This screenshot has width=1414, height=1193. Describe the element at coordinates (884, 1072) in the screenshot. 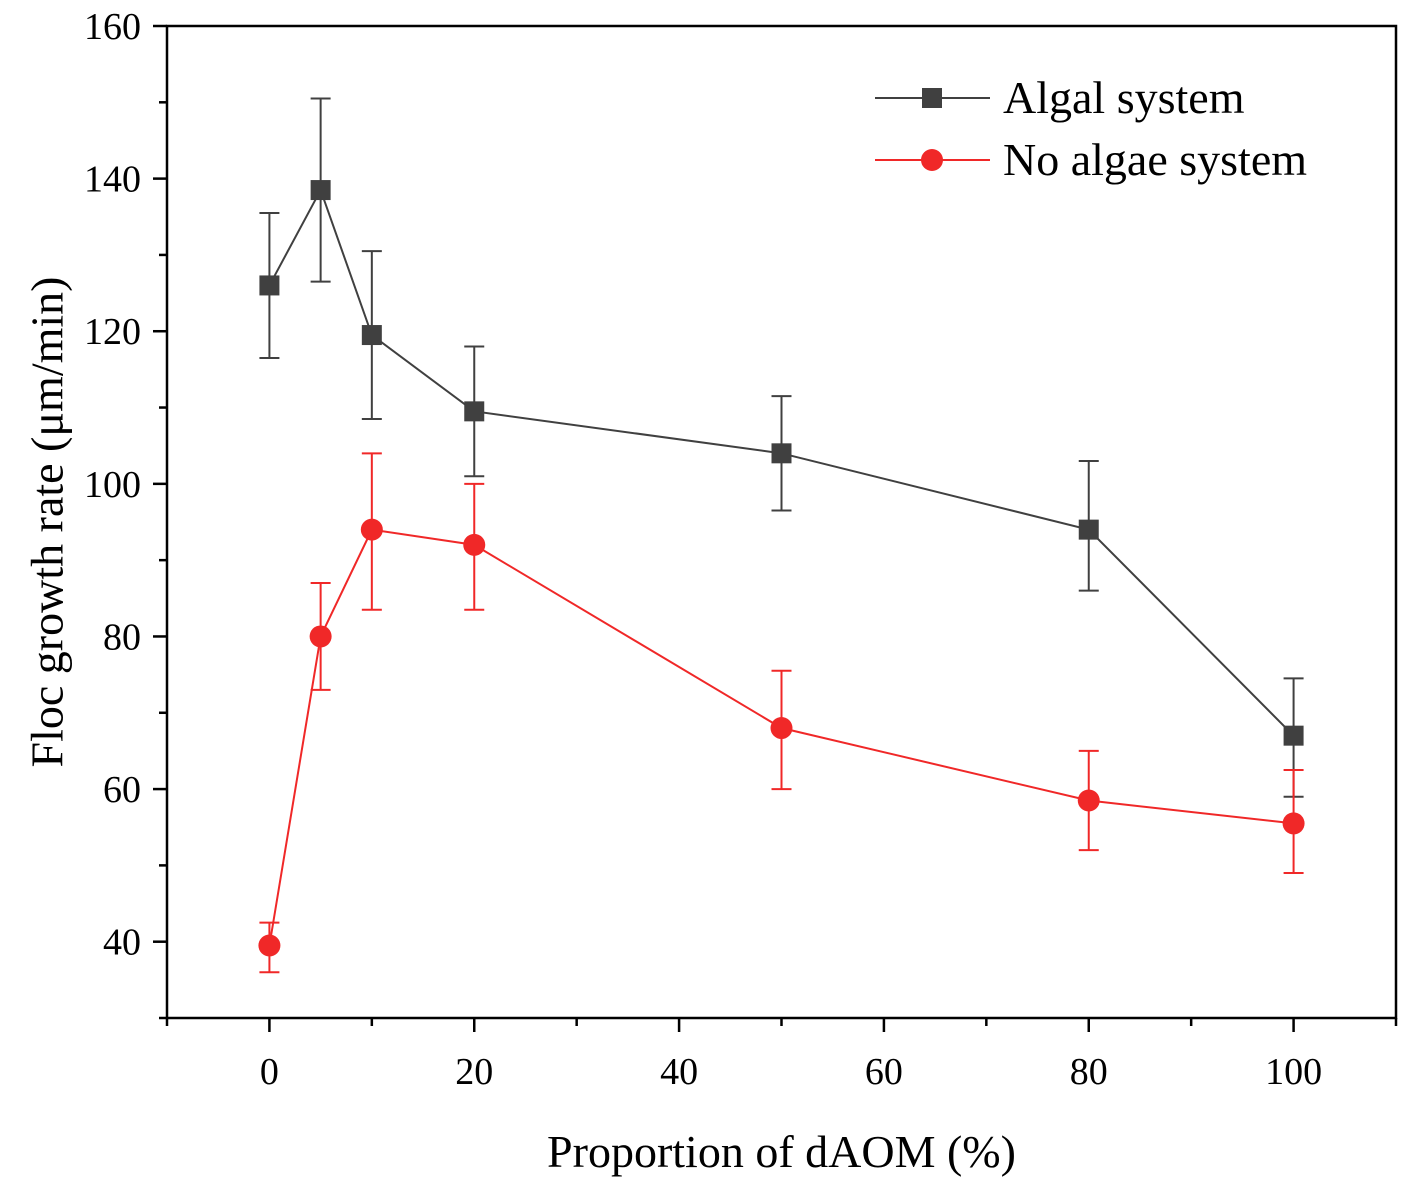

I see `x-tick-label: 60` at that location.